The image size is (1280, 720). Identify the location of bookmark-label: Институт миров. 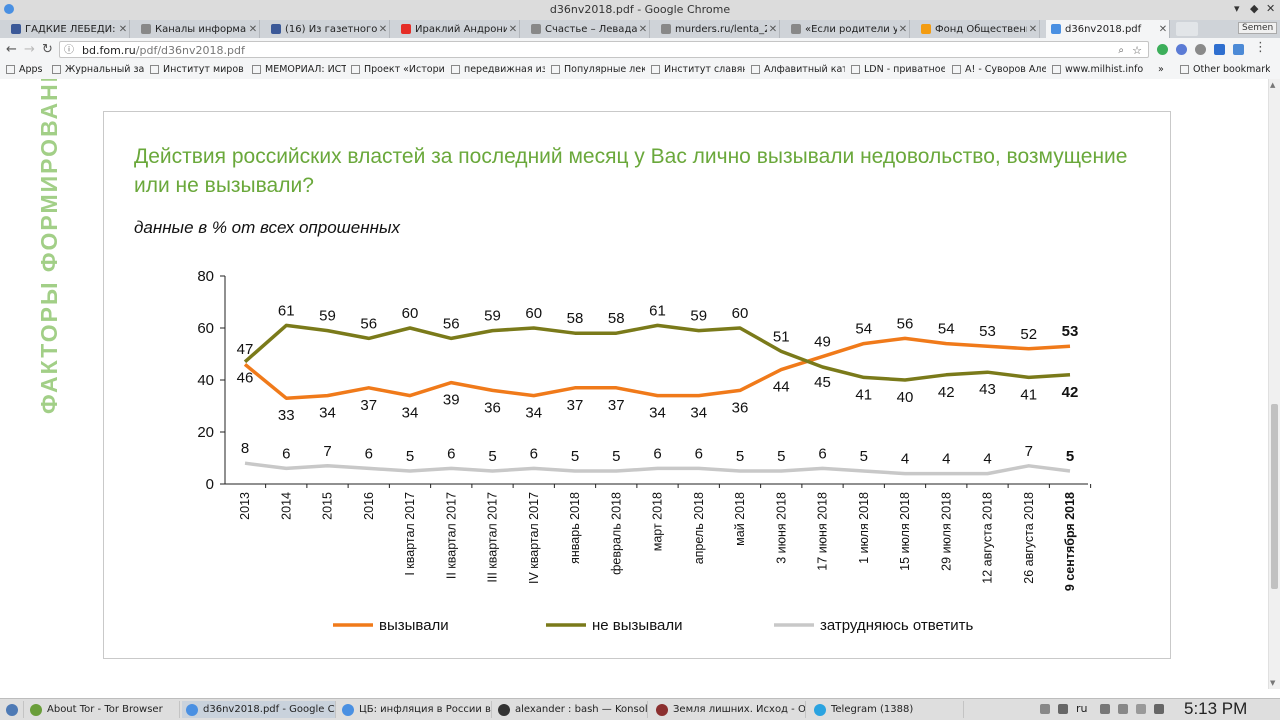
(203, 69).